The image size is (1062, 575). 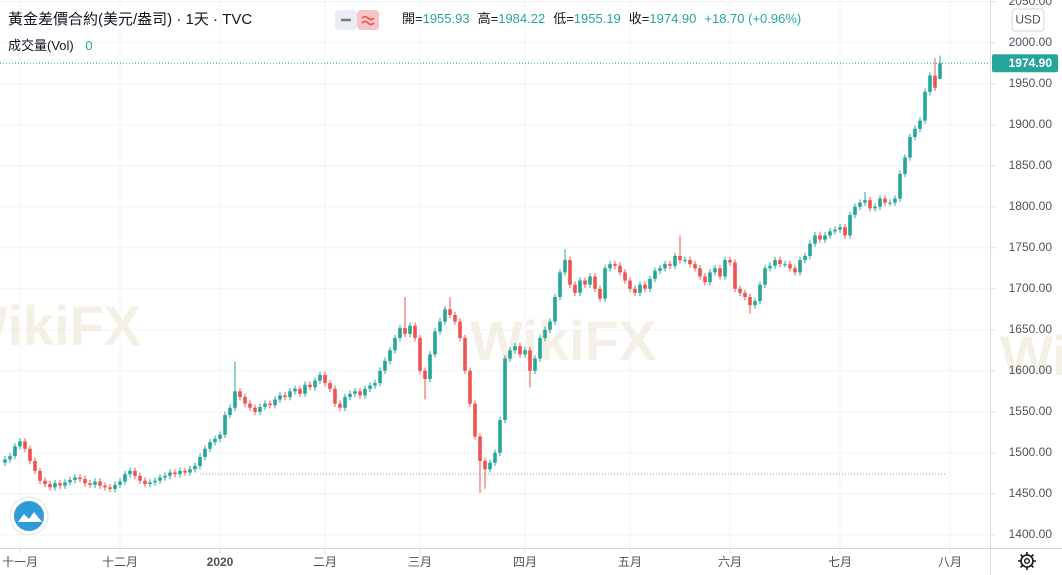 I want to click on volume-value: 0, so click(x=88, y=45).